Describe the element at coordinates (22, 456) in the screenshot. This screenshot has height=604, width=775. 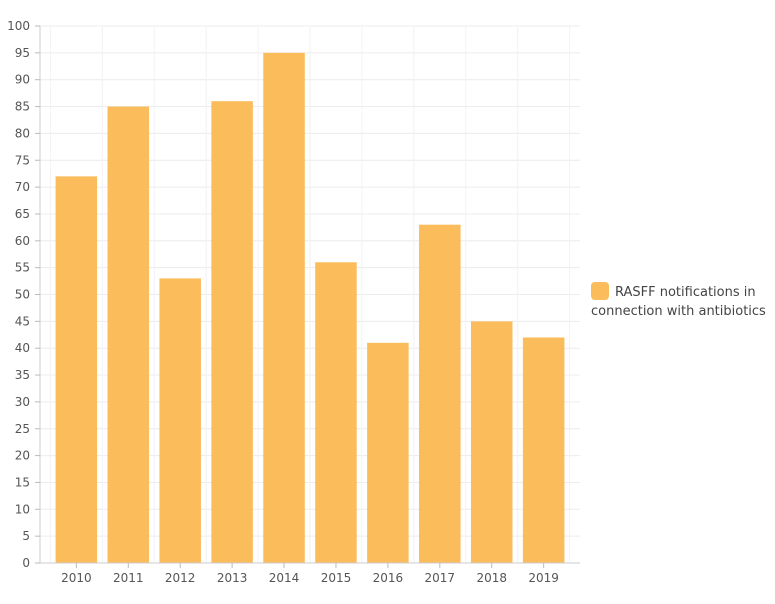
I see `y-tick-label: 20` at that location.